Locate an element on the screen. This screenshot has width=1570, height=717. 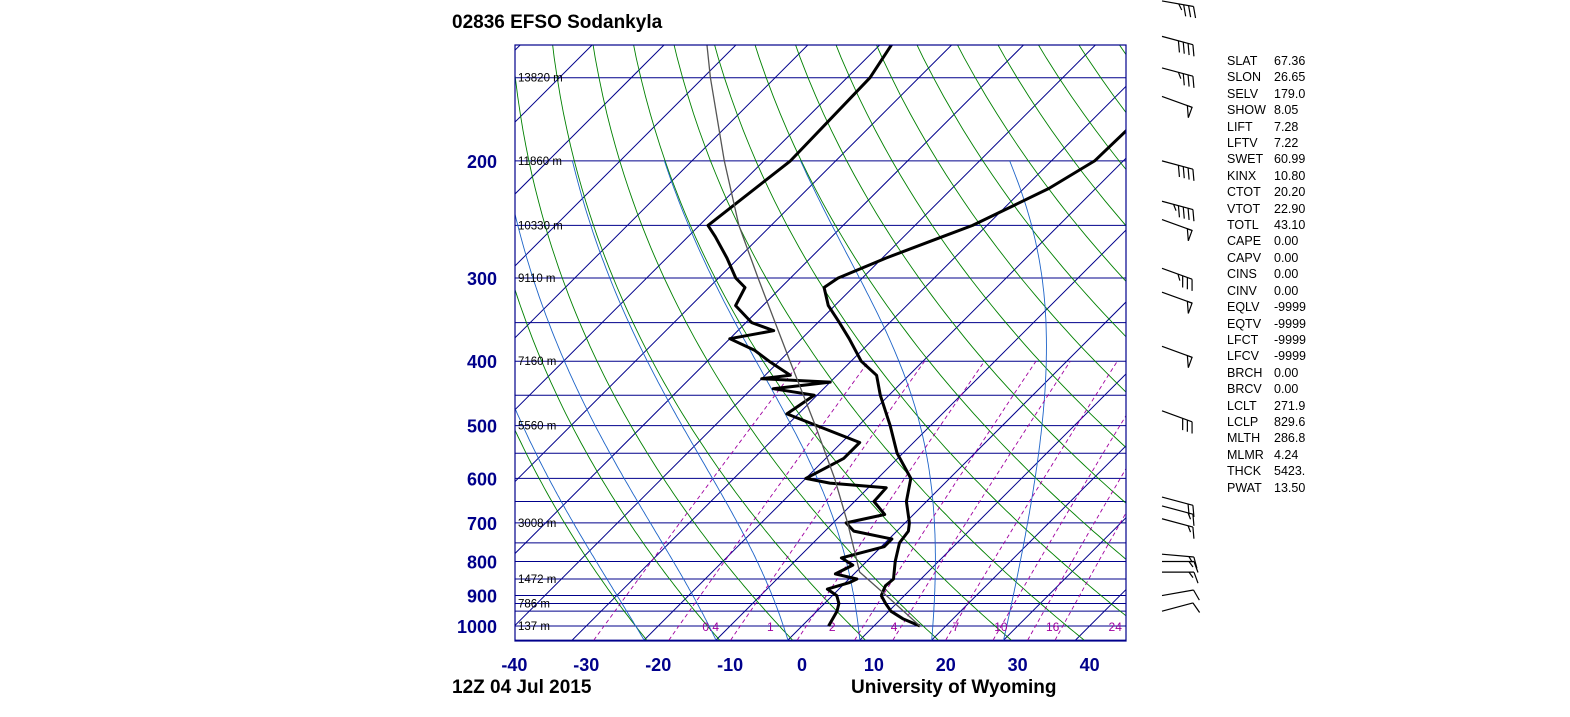
temperature-tick-label: -30 is located at coordinates (586, 665).